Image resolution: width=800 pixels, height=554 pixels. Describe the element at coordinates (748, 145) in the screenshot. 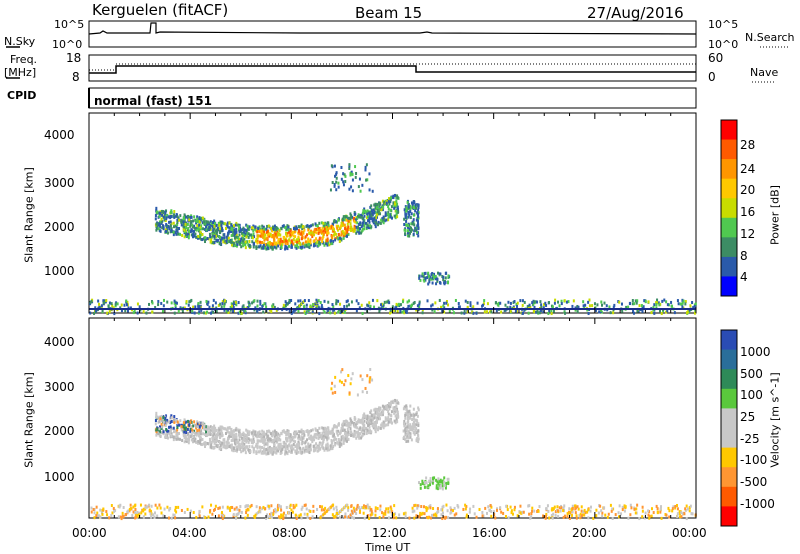

I see `power-cb-tick-28: 28` at that location.